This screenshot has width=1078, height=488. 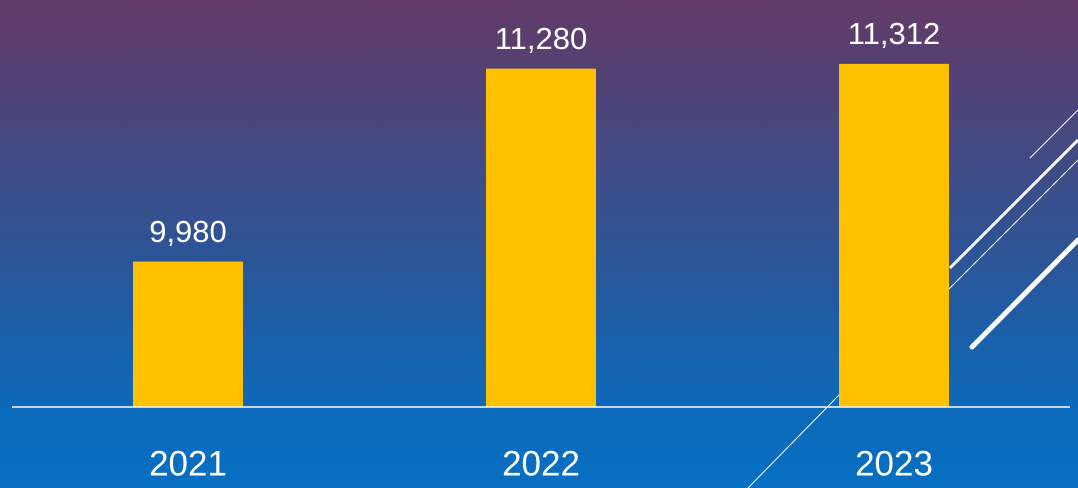 What do you see at coordinates (894, 33) in the screenshot?
I see `value-label: 11,312` at bounding box center [894, 33].